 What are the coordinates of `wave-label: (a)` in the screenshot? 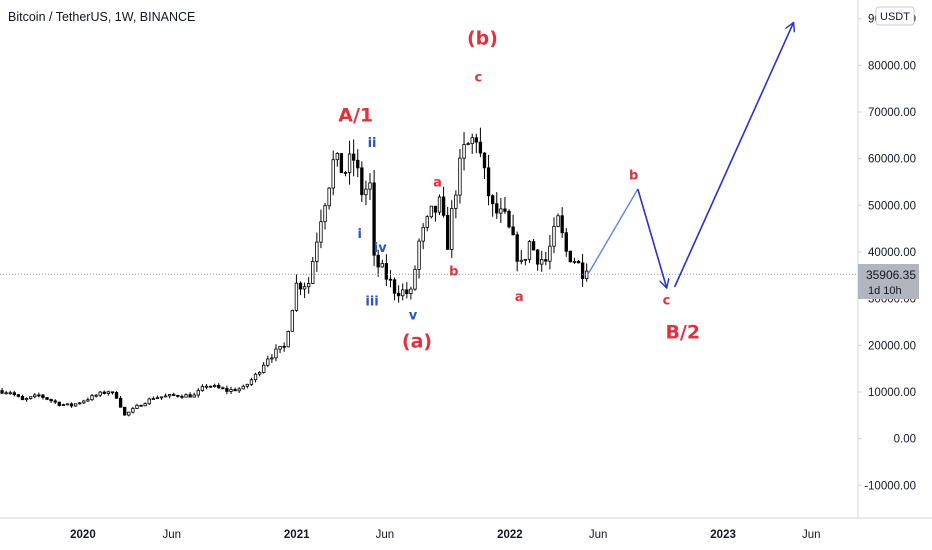 It's located at (417, 342).